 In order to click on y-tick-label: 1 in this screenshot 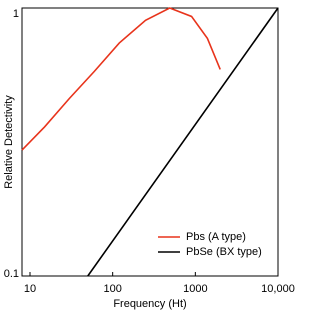, I will do `click(16, 14)`.